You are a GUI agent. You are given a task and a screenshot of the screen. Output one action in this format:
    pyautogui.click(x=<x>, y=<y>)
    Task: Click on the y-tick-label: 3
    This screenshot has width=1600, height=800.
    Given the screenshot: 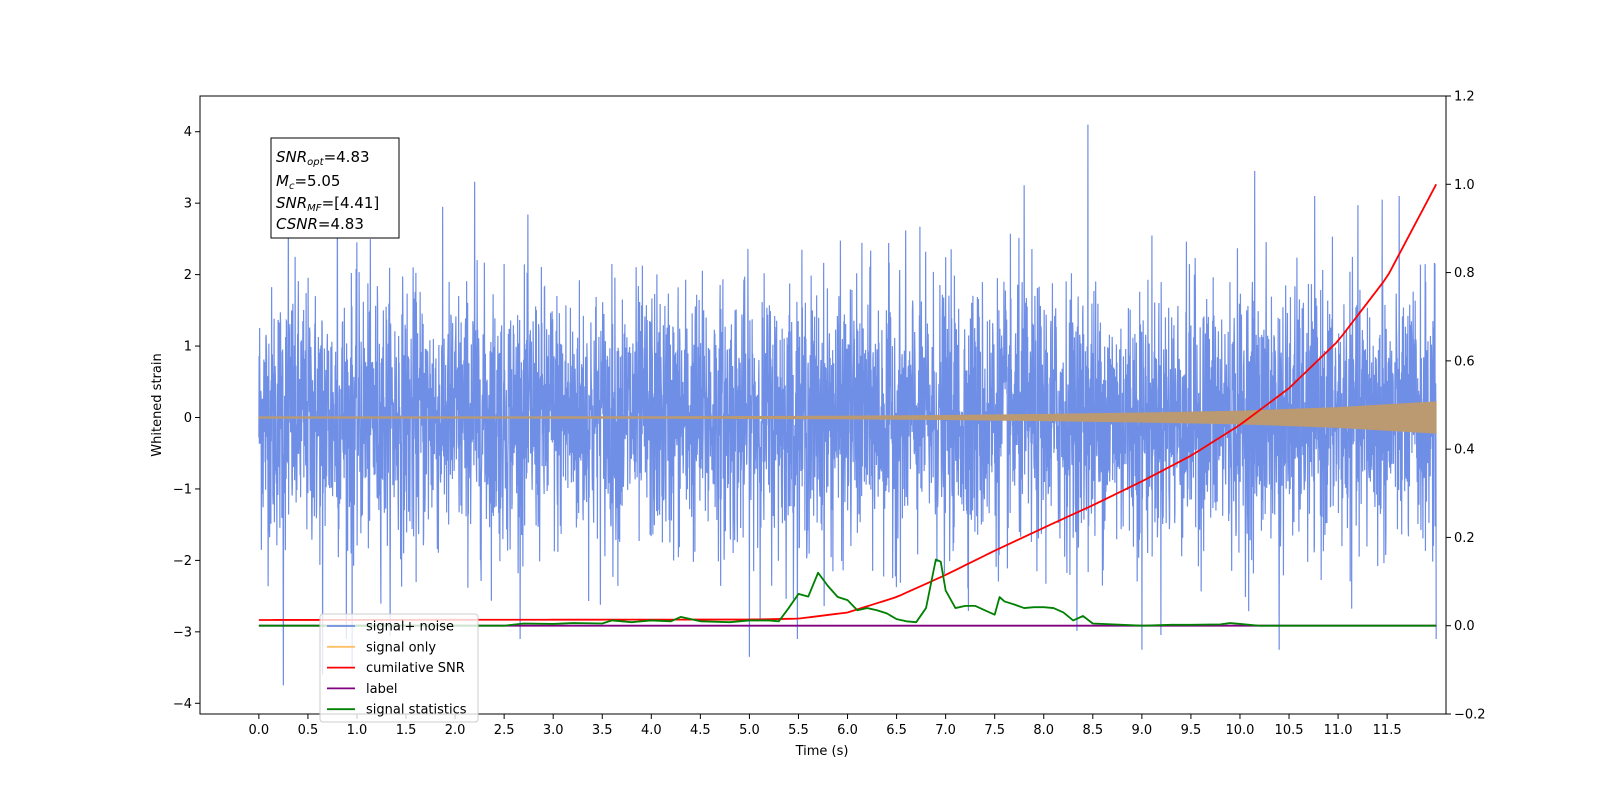 What is the action you would take?
    pyautogui.click(x=188, y=204)
    